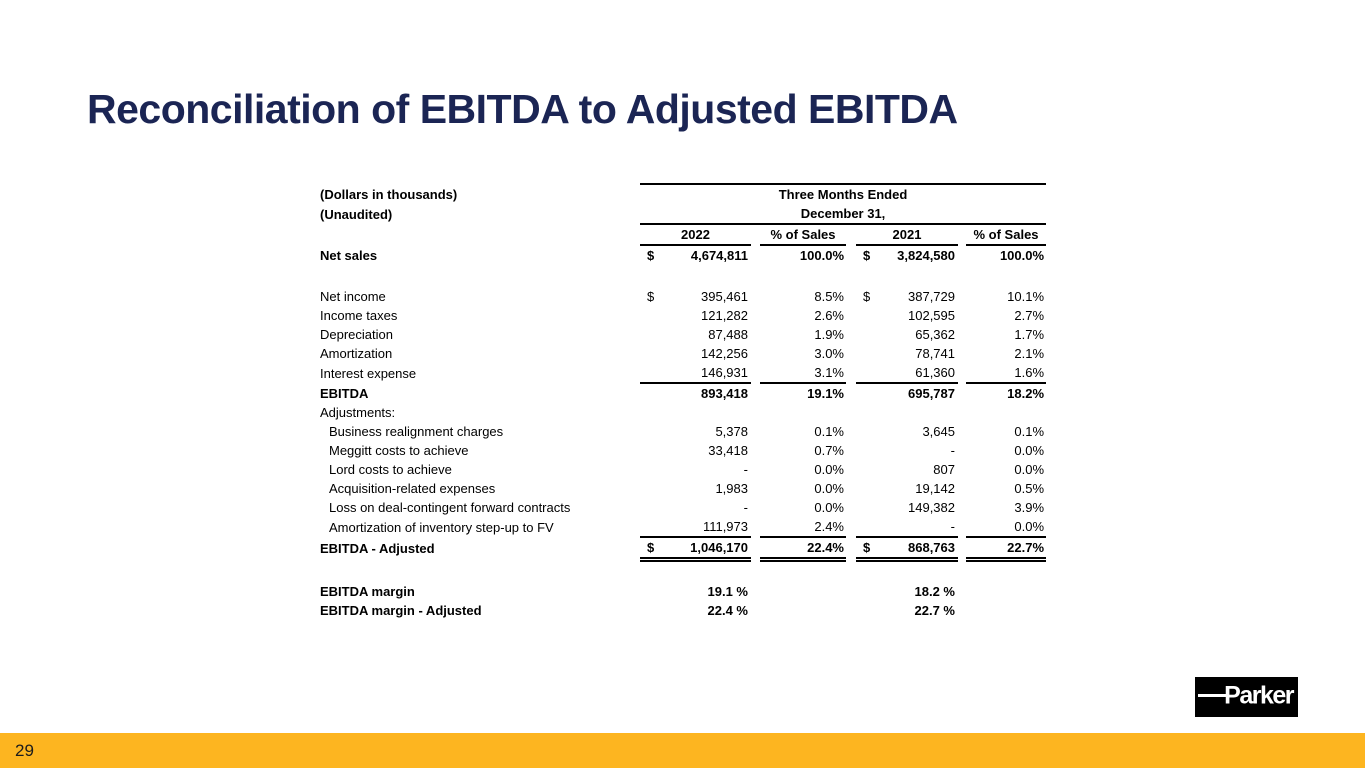 The image size is (1365, 768). What do you see at coordinates (1029, 315) in the screenshot?
I see `cell-p2021: 2.7%` at bounding box center [1029, 315].